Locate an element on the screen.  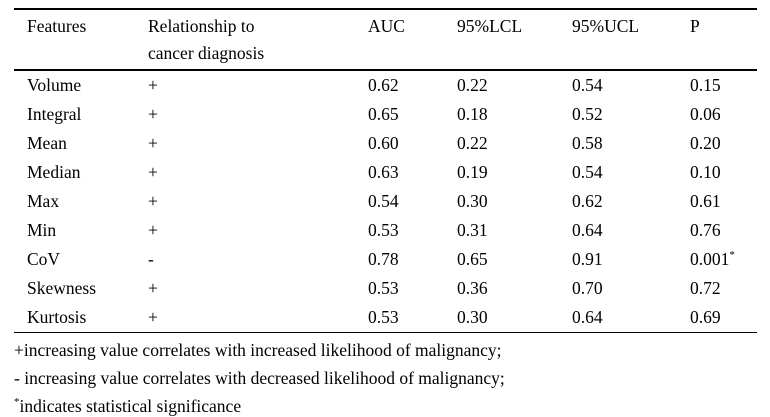
cell-relationship: - is located at coordinates (151, 259).